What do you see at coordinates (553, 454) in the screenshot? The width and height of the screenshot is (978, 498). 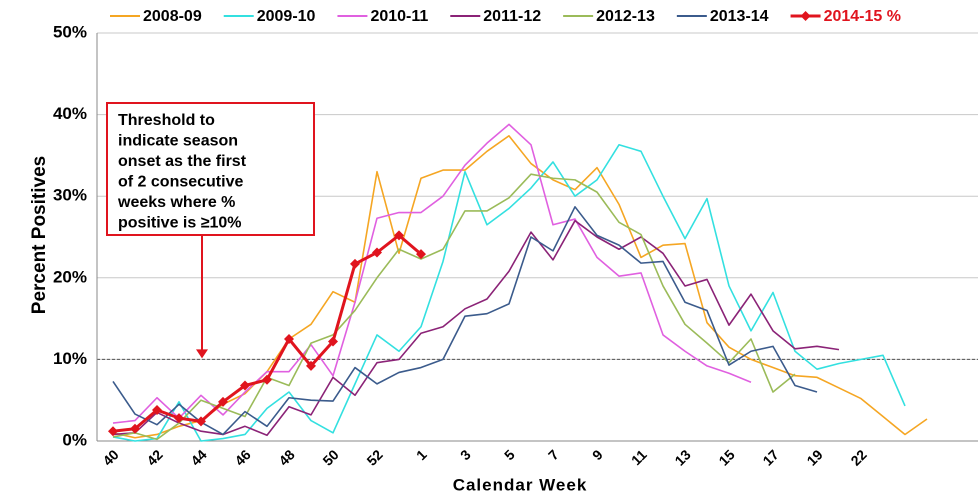 I see `x-tick-label: 7` at bounding box center [553, 454].